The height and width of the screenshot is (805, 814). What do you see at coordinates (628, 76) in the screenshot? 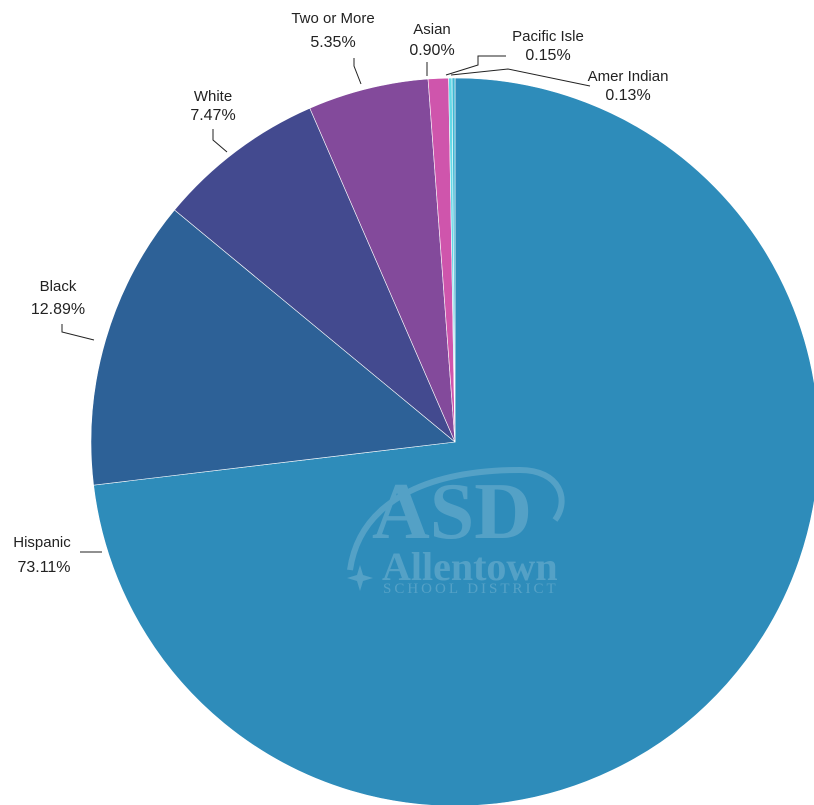
I see `label-amer-indian-name: Amer Indian` at bounding box center [628, 76].